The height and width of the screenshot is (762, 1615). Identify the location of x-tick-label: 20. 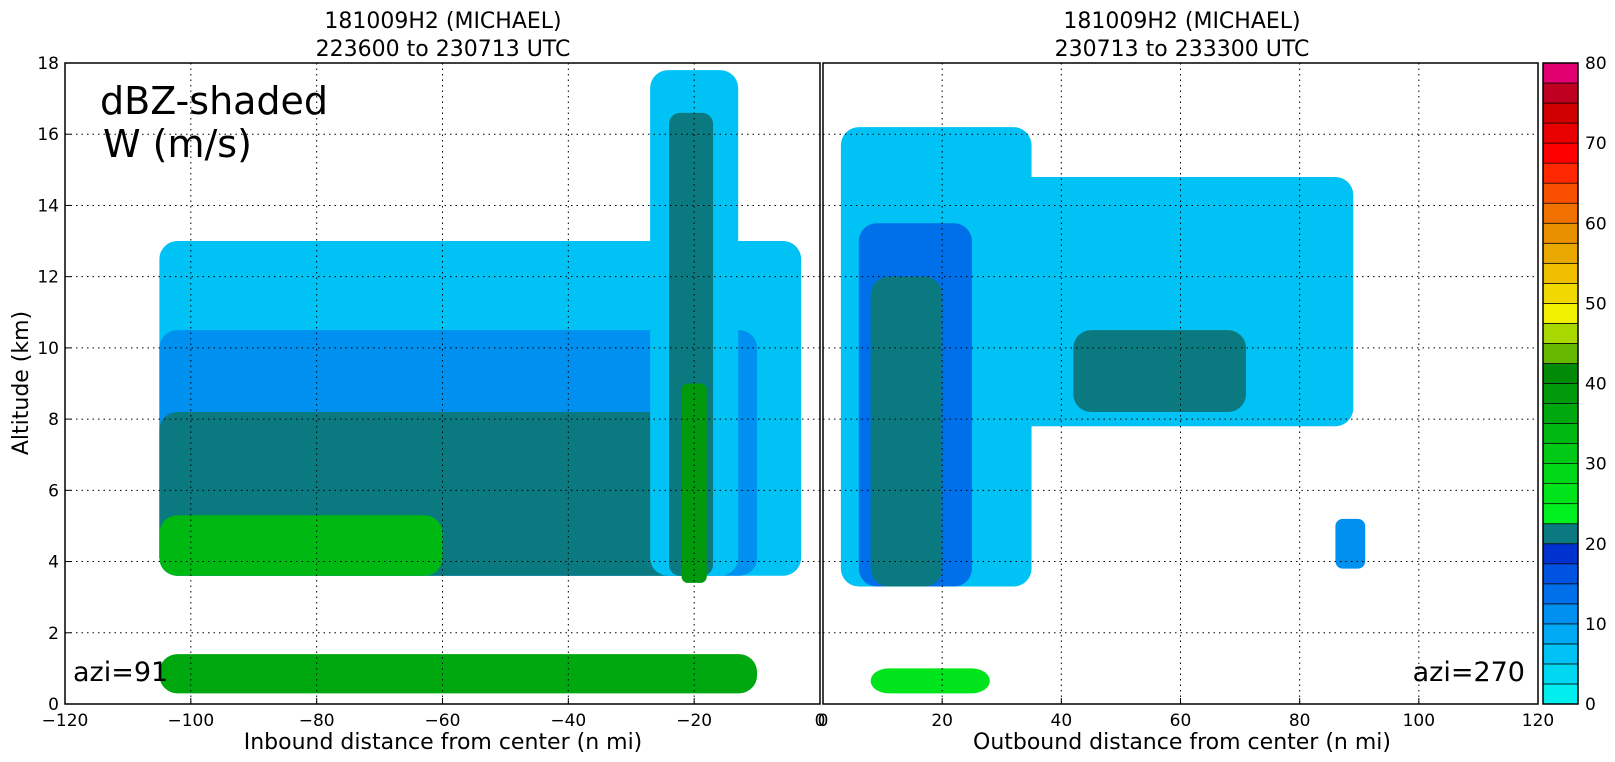
(942, 721).